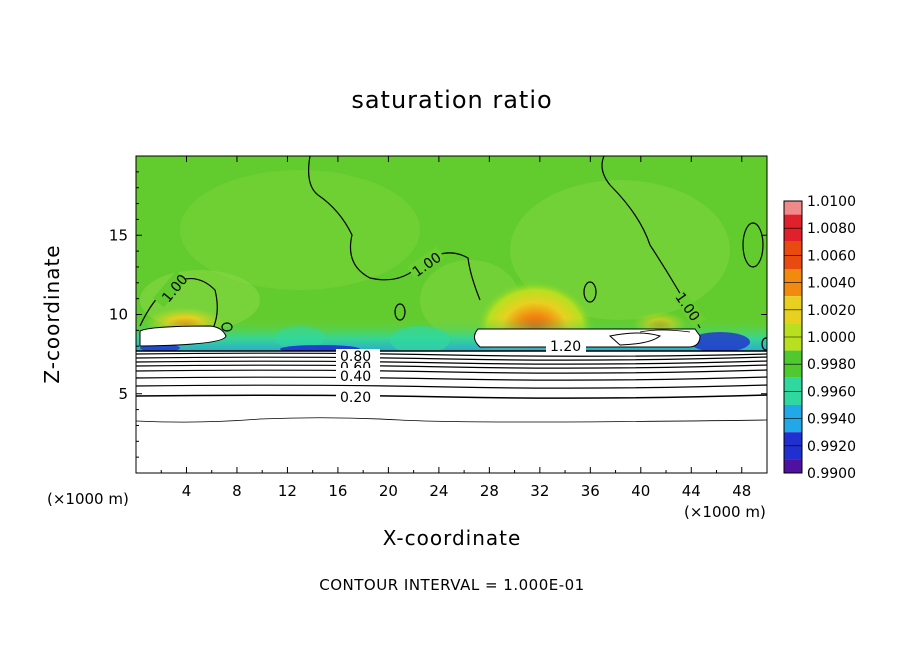  Describe the element at coordinates (118, 315) in the screenshot. I see `y-tick-label: 10` at that location.